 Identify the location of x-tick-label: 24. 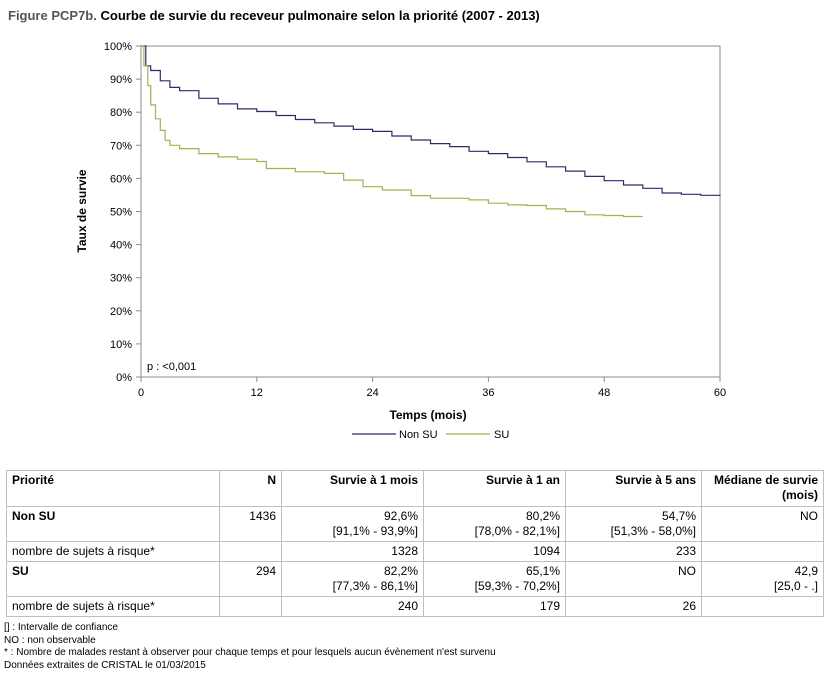
(372, 393).